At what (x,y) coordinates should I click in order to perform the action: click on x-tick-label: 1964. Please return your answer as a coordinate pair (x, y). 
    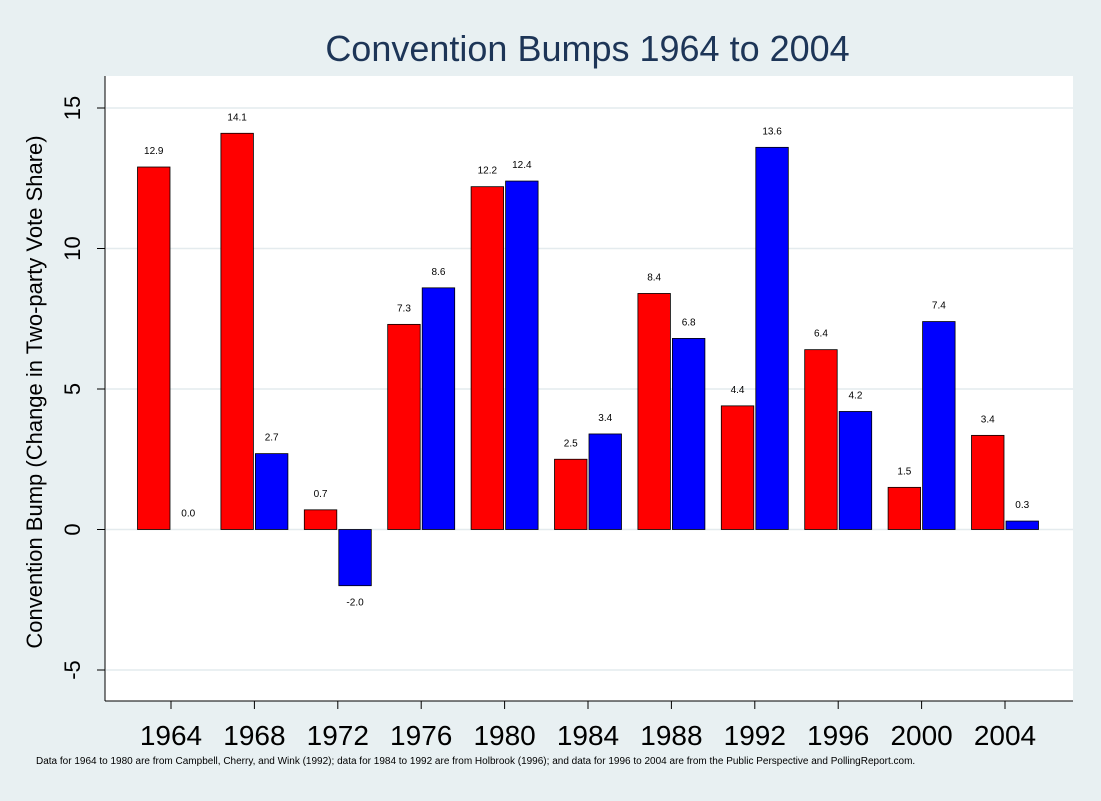
    Looking at the image, I should click on (171, 735).